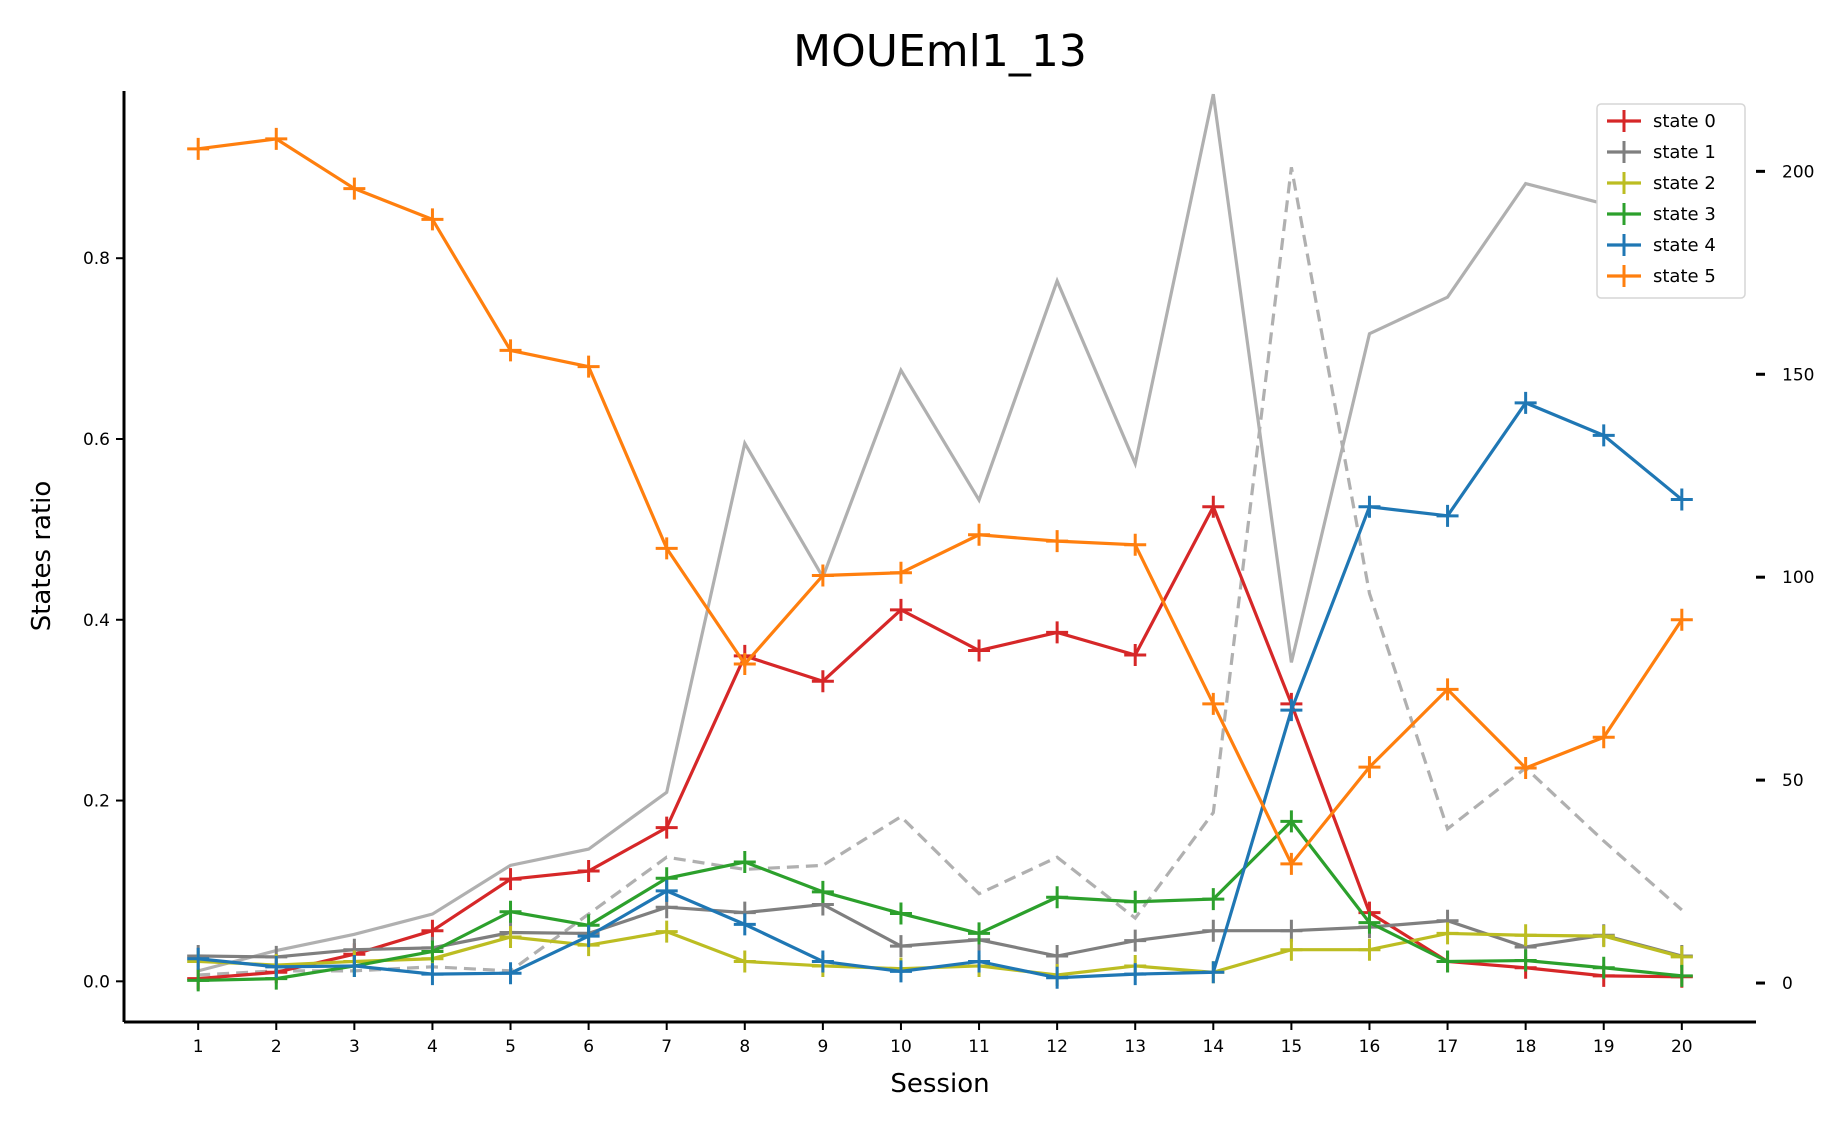 This screenshot has height=1126, width=1842. Describe the element at coordinates (1448, 1047) in the screenshot. I see `x-tick-label: 17` at that location.